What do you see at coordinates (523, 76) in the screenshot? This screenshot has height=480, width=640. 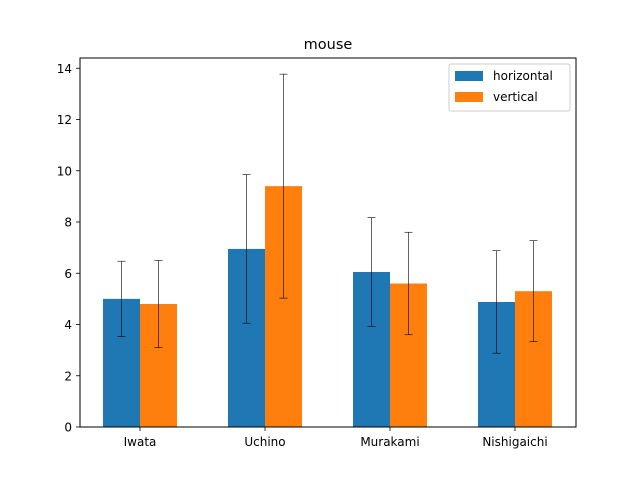 I see `legend-label-horizontal: horizontal` at bounding box center [523, 76].